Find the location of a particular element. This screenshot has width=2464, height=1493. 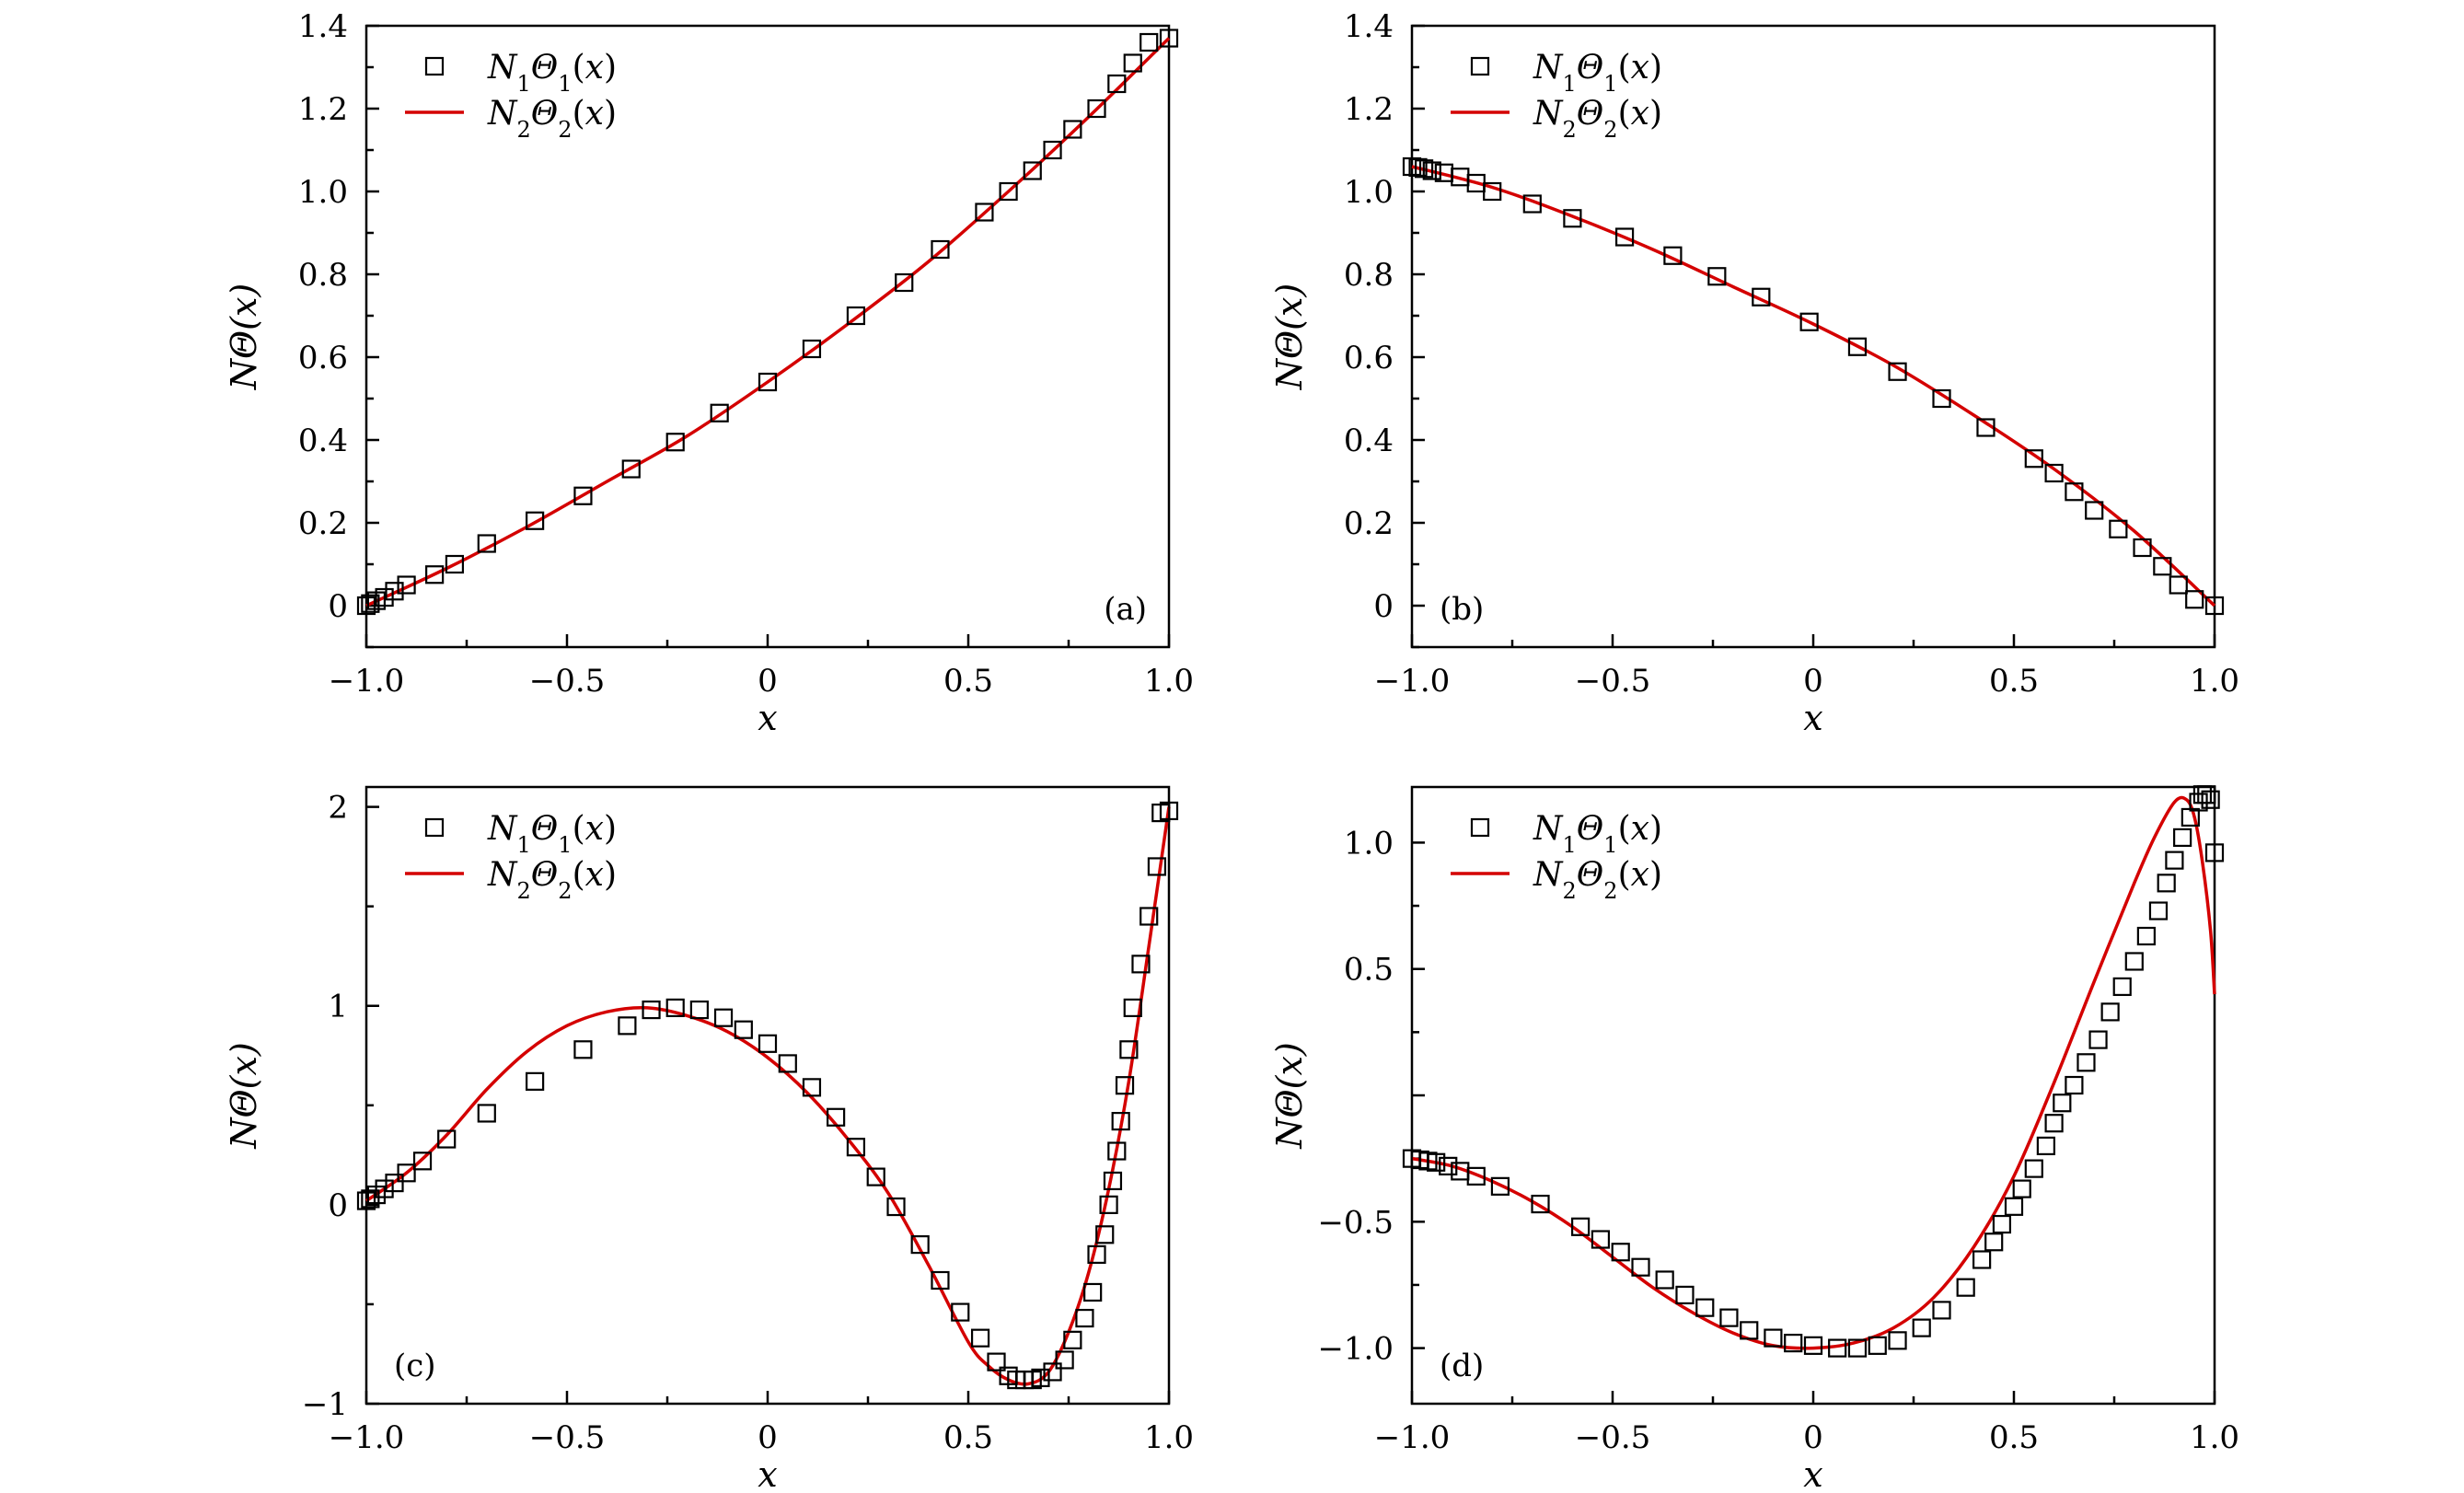

y-tick-label: 1.4 is located at coordinates (1369, 26).